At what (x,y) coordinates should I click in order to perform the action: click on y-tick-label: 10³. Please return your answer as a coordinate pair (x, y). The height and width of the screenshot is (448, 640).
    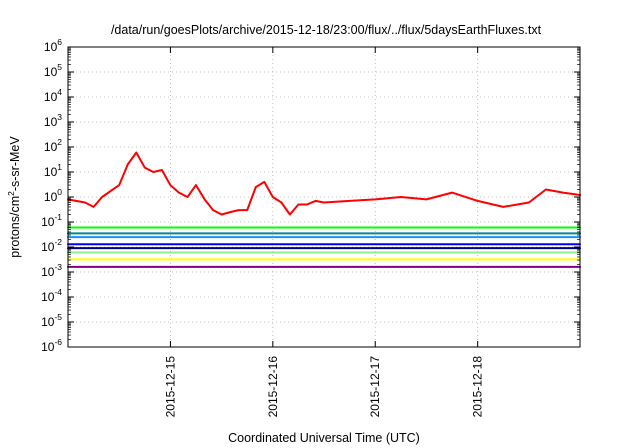
    Looking at the image, I should click on (53, 120).